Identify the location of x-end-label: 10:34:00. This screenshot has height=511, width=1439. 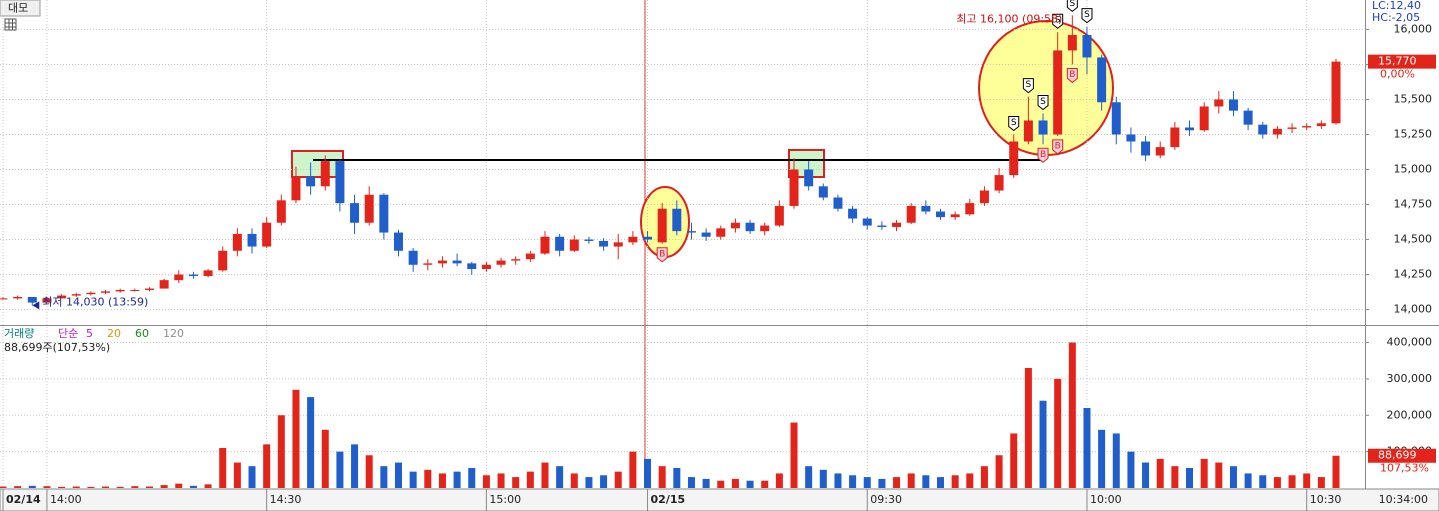
(1403, 499).